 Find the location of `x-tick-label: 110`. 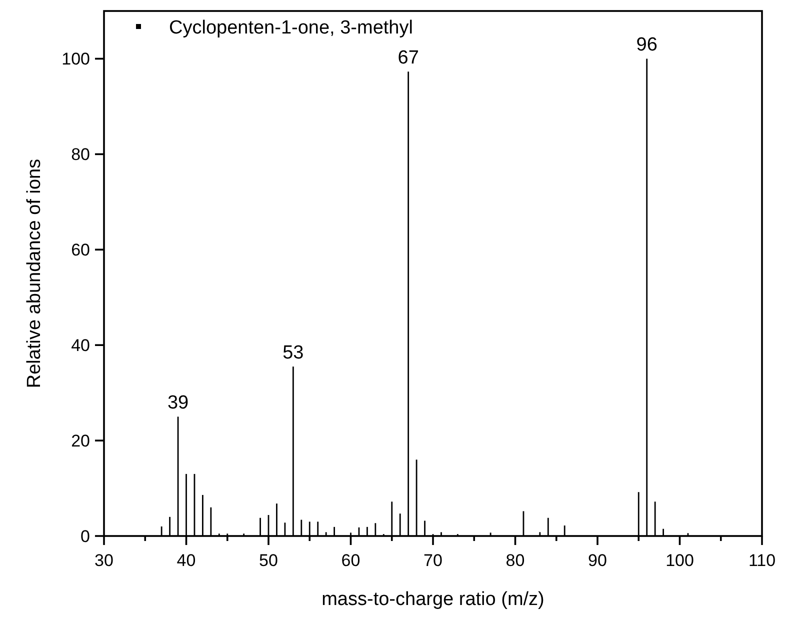

x-tick-label: 110 is located at coordinates (762, 560).